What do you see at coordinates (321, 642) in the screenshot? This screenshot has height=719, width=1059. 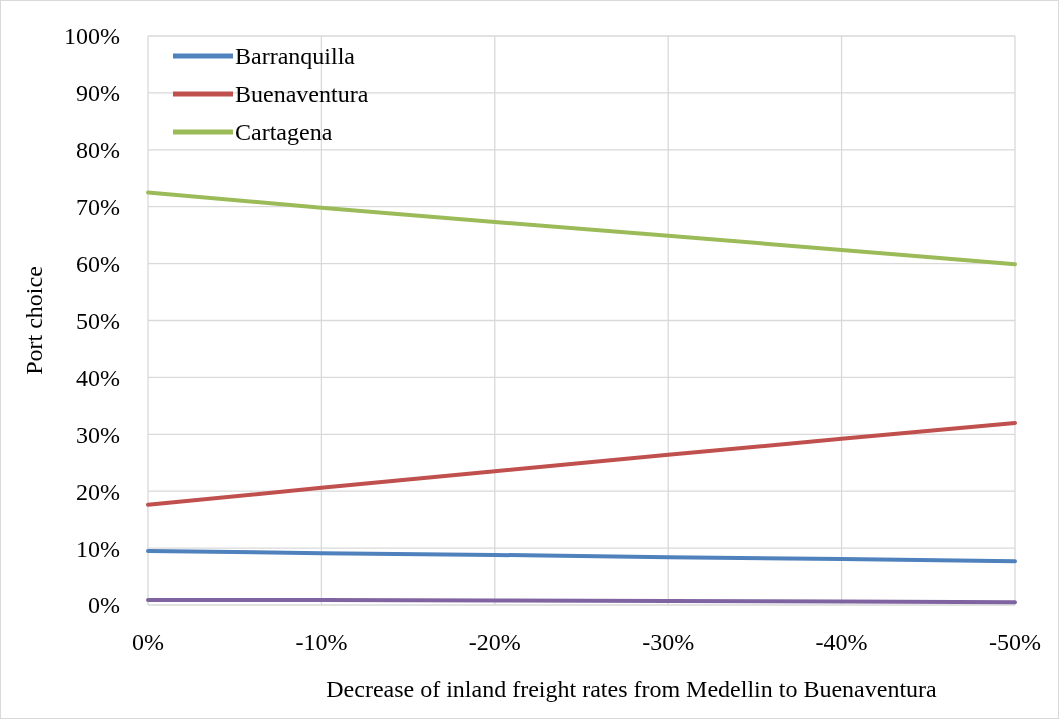 I see `x-tick-label: -10%` at bounding box center [321, 642].